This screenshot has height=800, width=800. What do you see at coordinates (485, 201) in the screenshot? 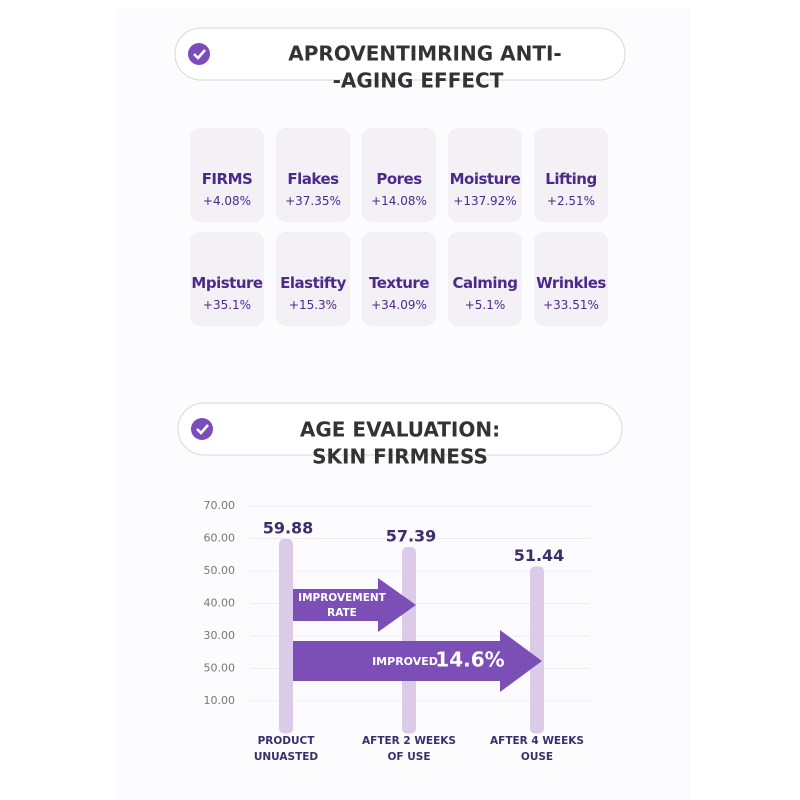
I see `tile-value: +137.92%` at bounding box center [485, 201].